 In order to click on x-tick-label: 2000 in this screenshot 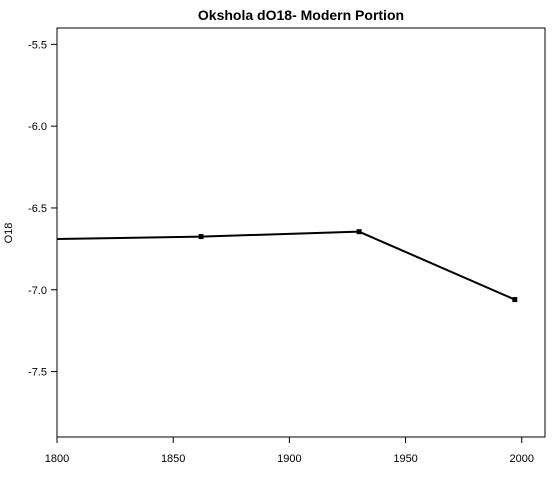, I will do `click(522, 459)`.